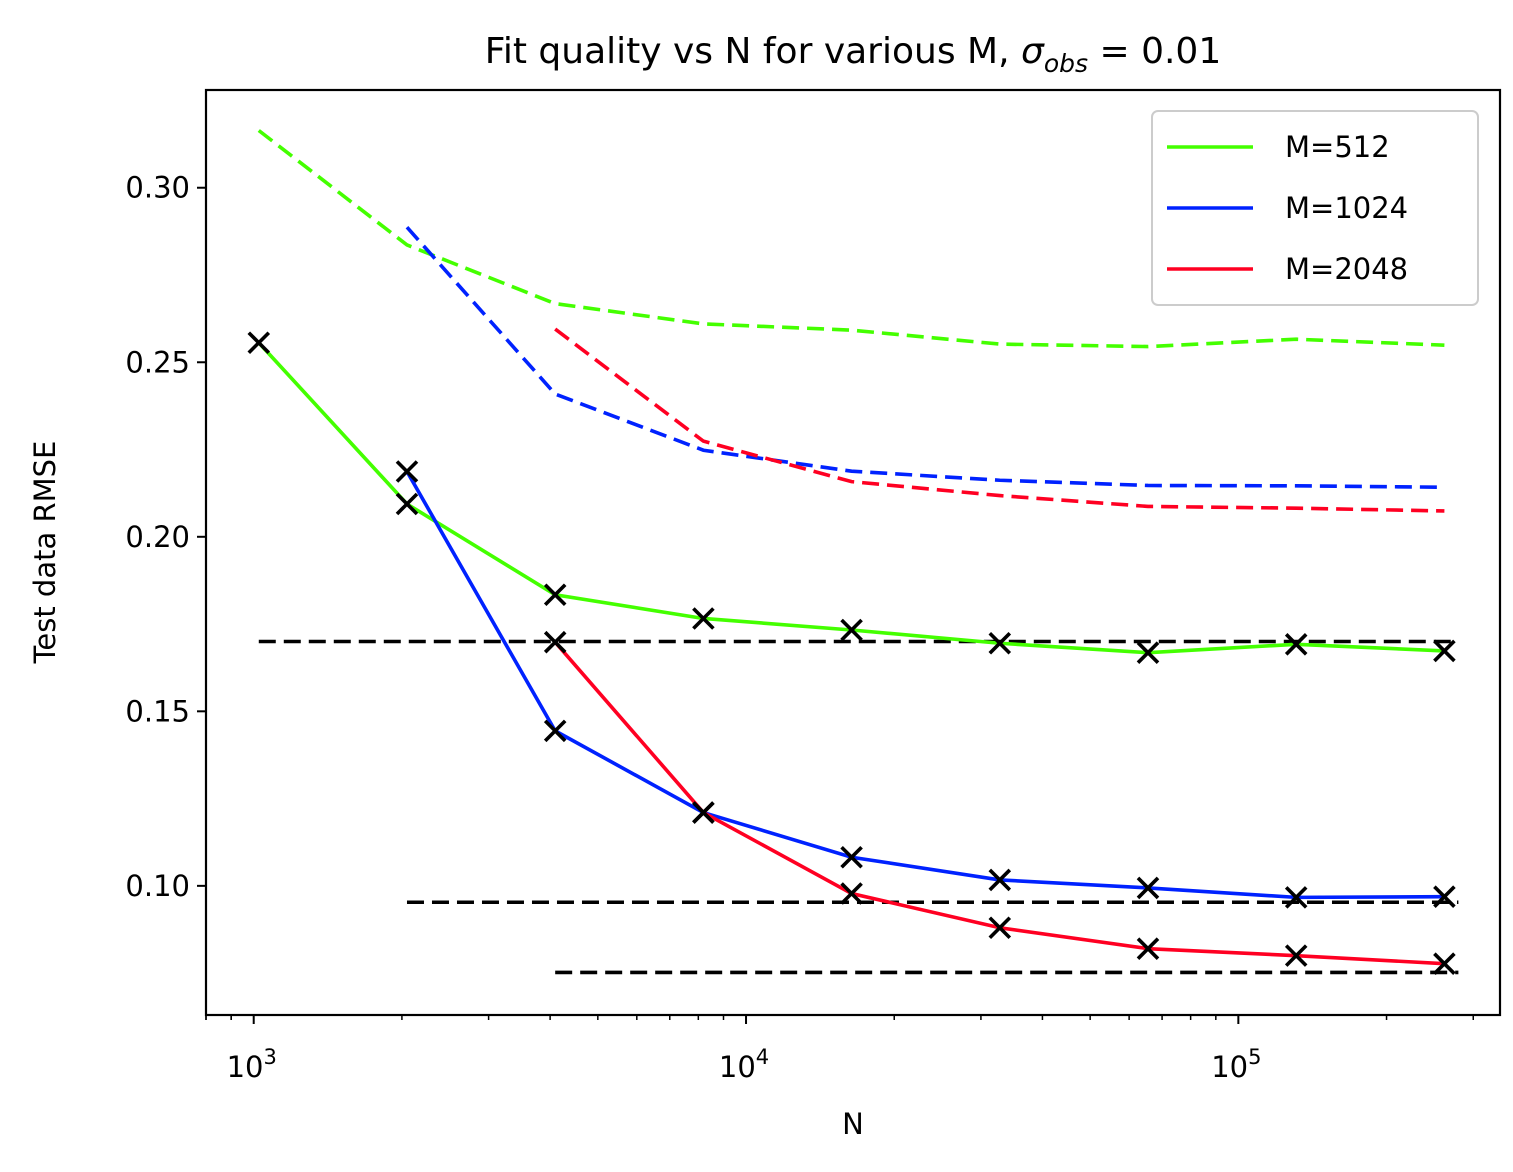 Image resolution: width=1513 pixels, height=1172 pixels. I want to click on x-axis-label: N, so click(853, 1124).